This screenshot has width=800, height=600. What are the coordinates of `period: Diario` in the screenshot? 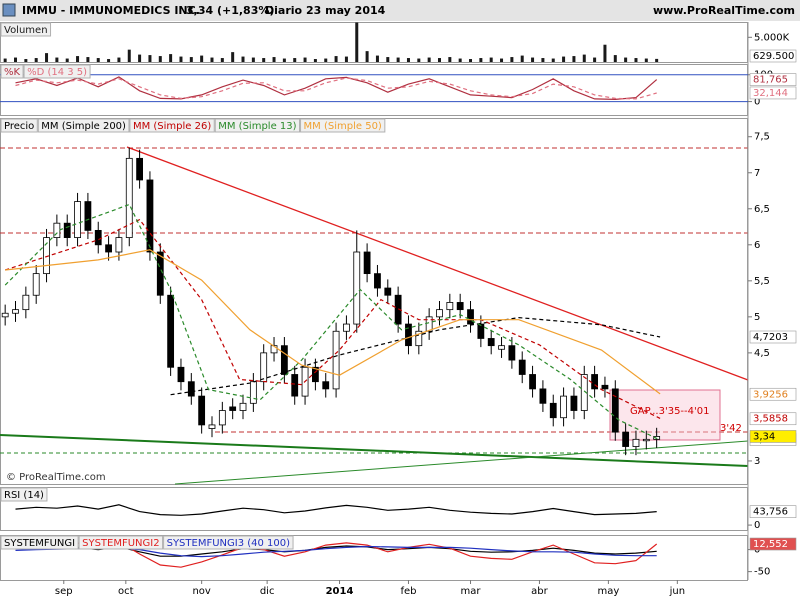 It's located at (284, 10).